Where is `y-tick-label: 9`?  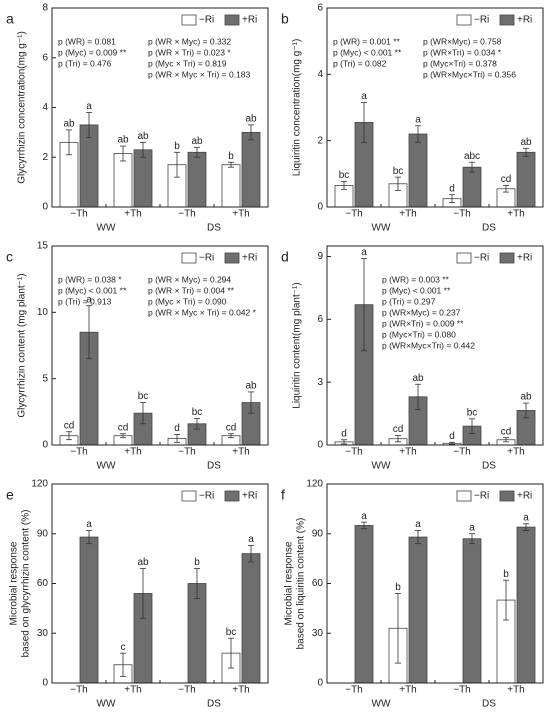 y-tick-label: 9 is located at coordinates (320, 256).